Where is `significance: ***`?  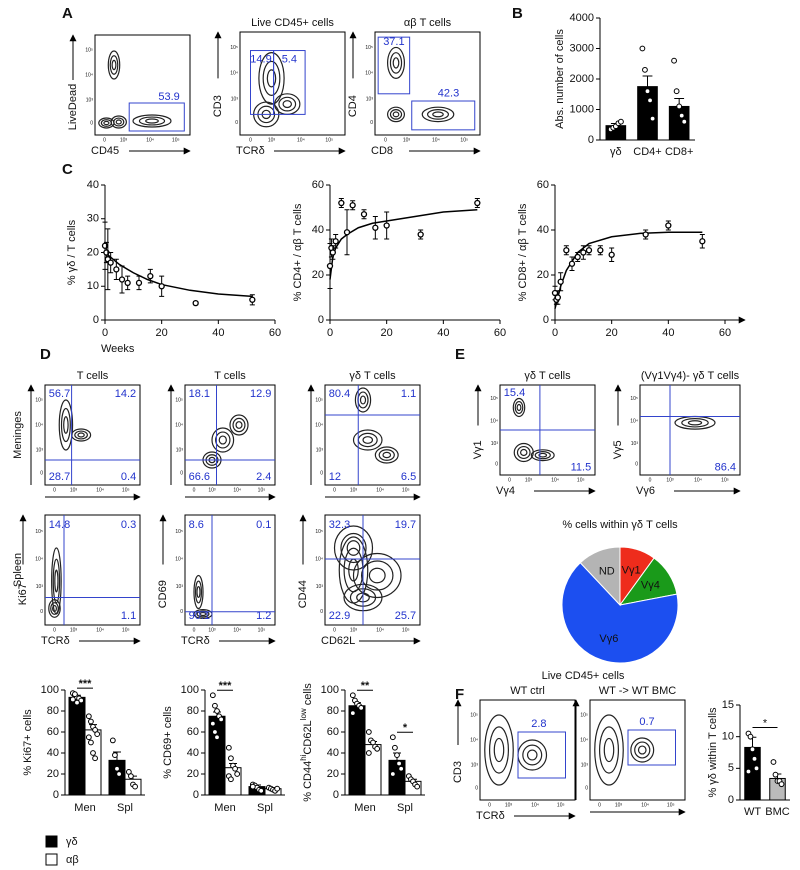 significance: *** is located at coordinates (86, 684).